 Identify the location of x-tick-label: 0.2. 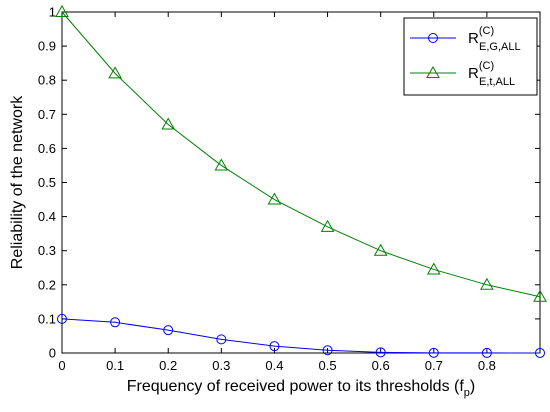
(168, 365).